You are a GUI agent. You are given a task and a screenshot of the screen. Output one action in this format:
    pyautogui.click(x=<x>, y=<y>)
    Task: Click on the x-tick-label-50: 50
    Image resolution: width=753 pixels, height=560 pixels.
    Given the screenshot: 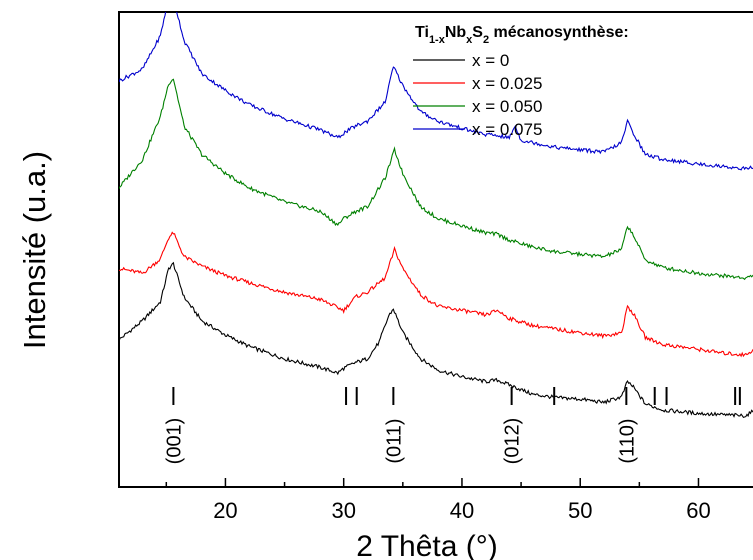 What is the action you would take?
    pyautogui.click(x=580, y=510)
    